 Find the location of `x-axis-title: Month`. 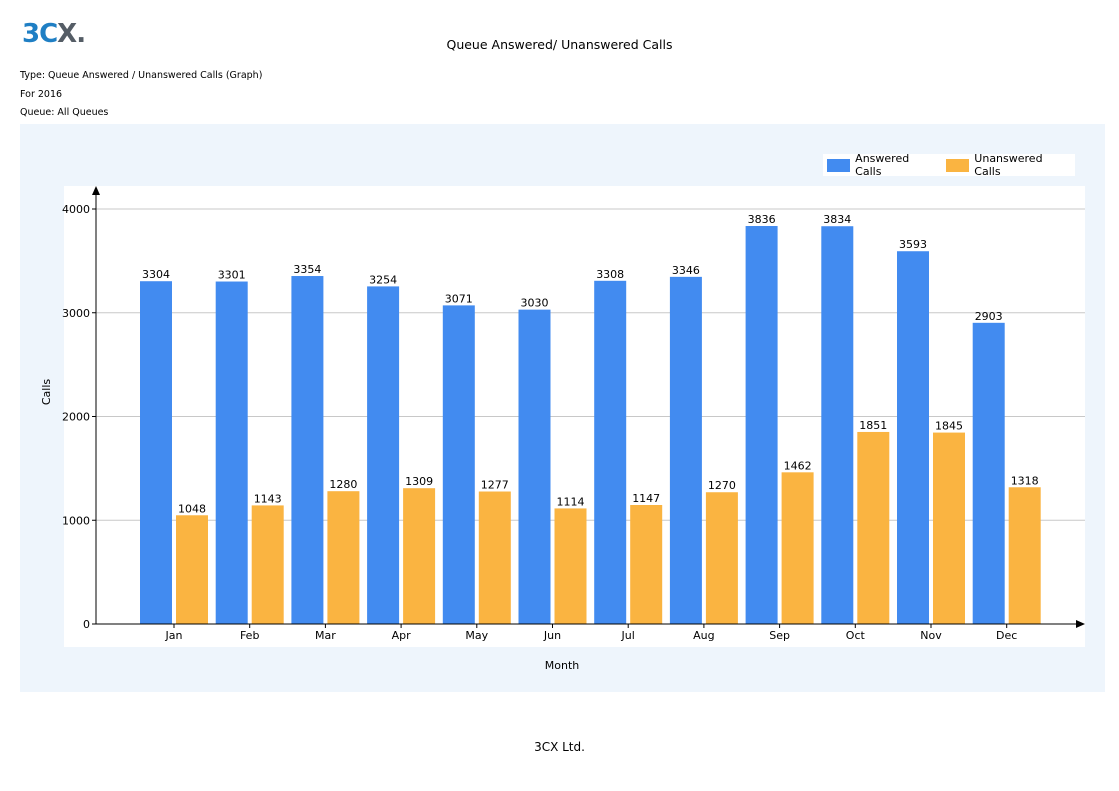

x-axis-title: Month is located at coordinates (562, 665).